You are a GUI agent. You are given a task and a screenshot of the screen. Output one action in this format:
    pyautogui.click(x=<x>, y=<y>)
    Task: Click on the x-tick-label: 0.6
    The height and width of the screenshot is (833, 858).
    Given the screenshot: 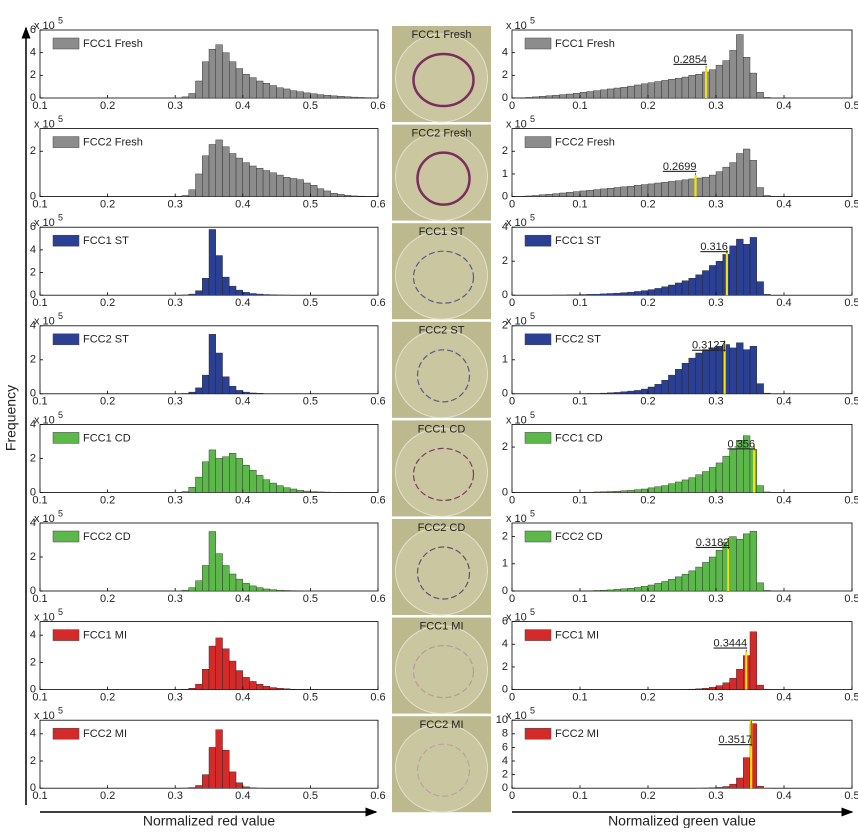 What is the action you would take?
    pyautogui.click(x=377, y=205)
    